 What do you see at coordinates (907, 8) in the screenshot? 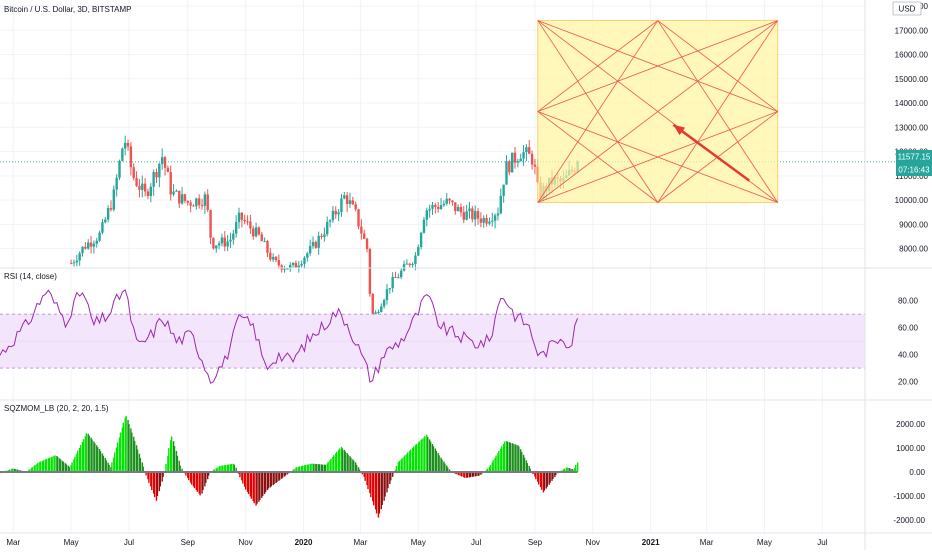
I see `currency-tag` at bounding box center [907, 8].